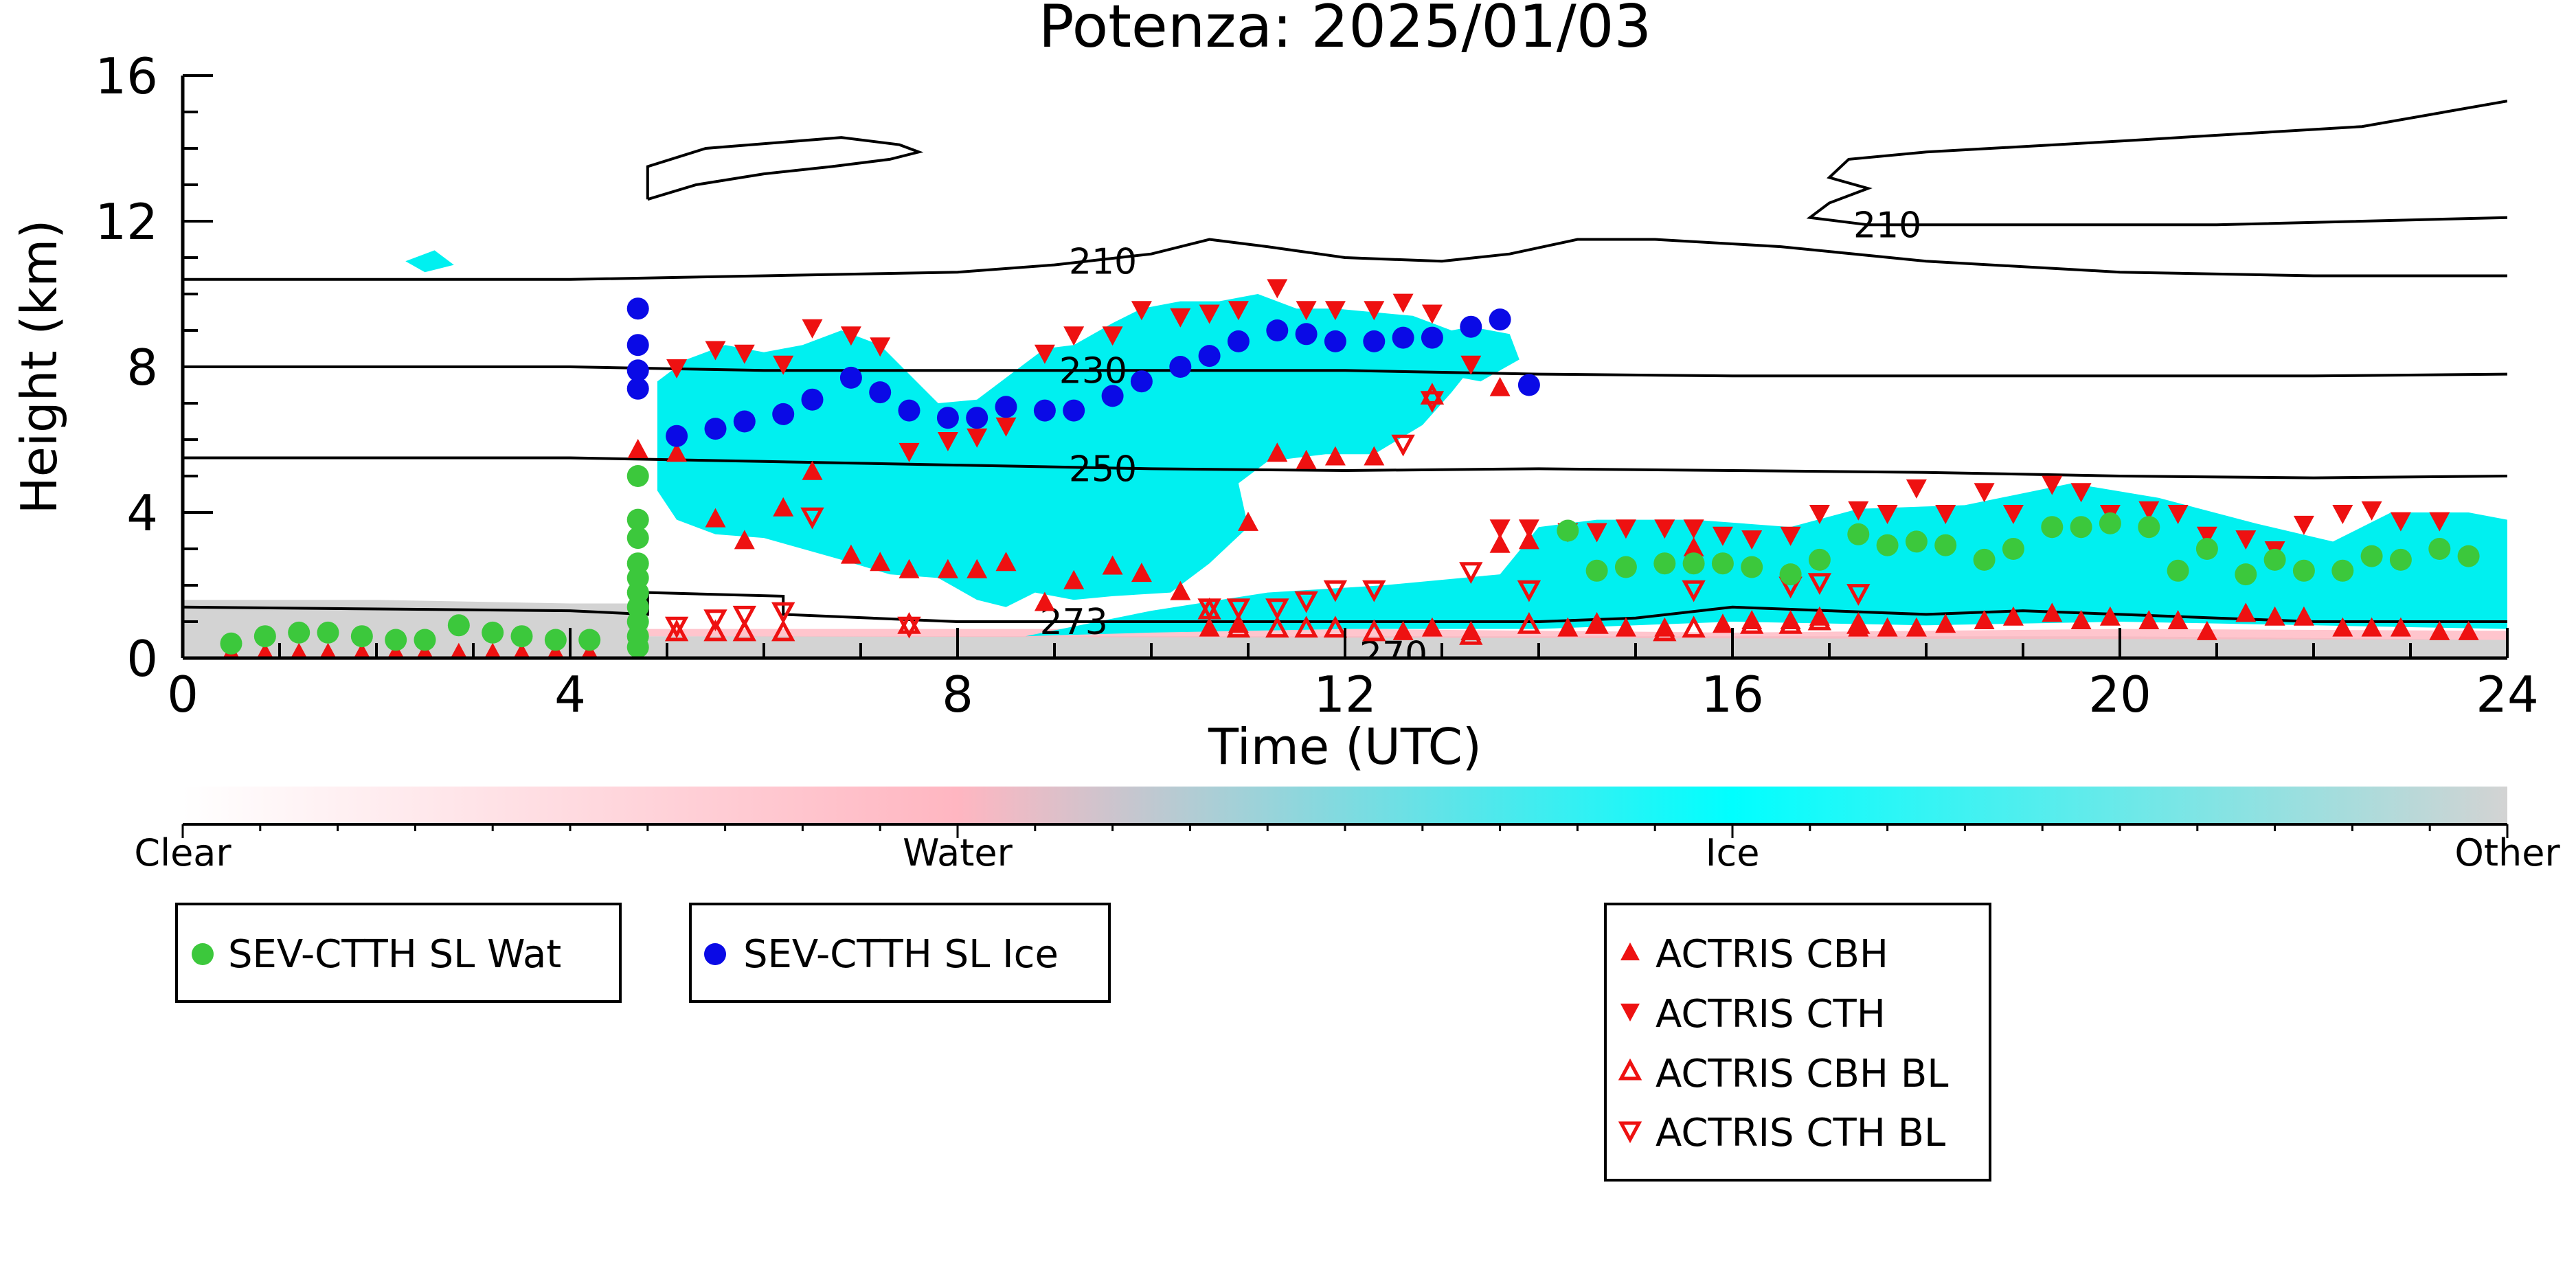 The width and height of the screenshot is (2576, 1288). What do you see at coordinates (715, 954) in the screenshot?
I see `legend-marker-sev-ice` at bounding box center [715, 954].